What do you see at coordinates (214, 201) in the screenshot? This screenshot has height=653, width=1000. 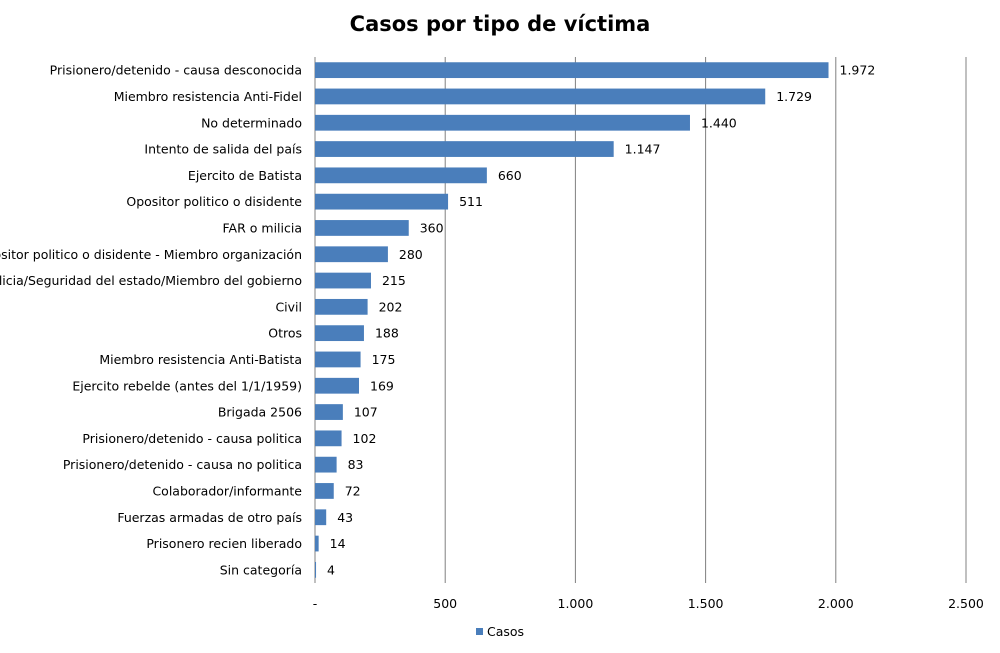 I see `category-label: Opositor politico o disidente` at bounding box center [214, 201].